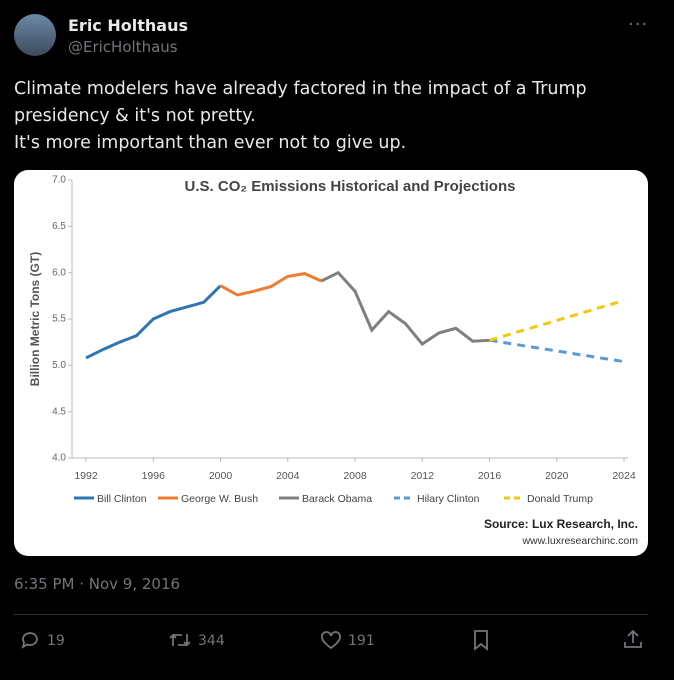 The image size is (674, 680). What do you see at coordinates (490, 476) in the screenshot?
I see `x-tick-label: 2016` at bounding box center [490, 476].